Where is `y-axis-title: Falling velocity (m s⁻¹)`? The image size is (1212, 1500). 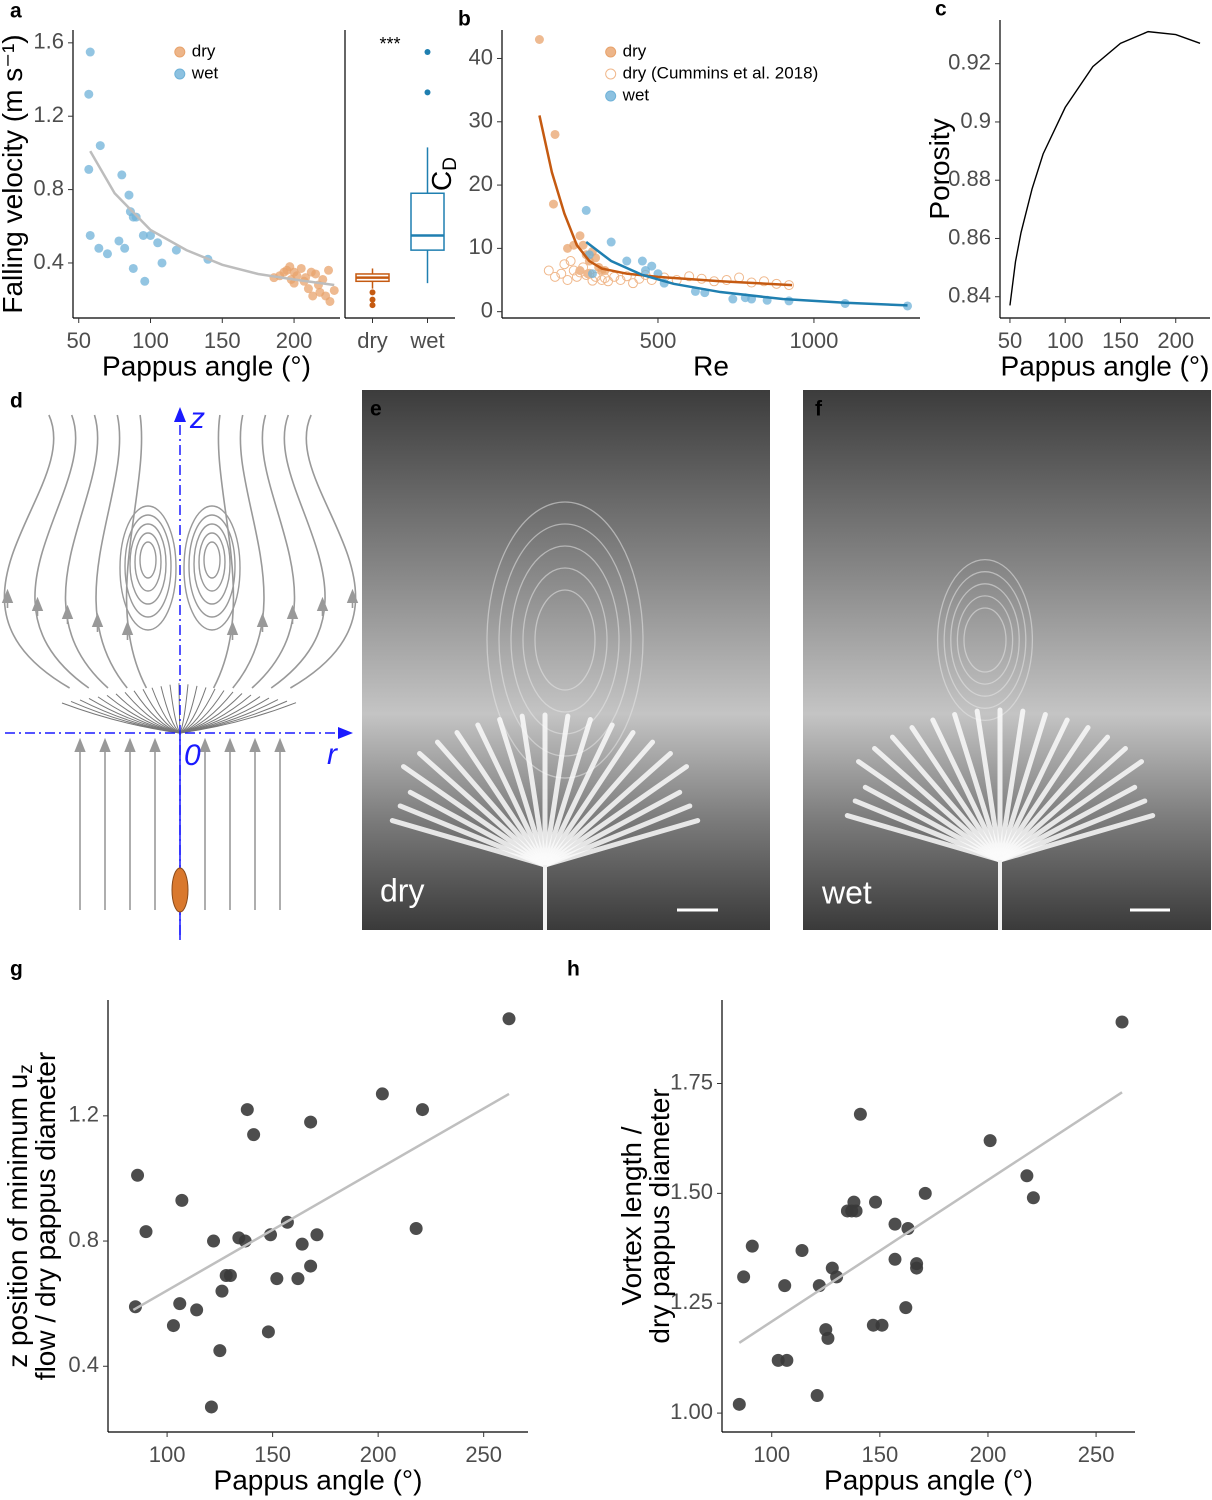 y-axis-title: Falling velocity (m s⁻¹) is located at coordinates (14, 173).